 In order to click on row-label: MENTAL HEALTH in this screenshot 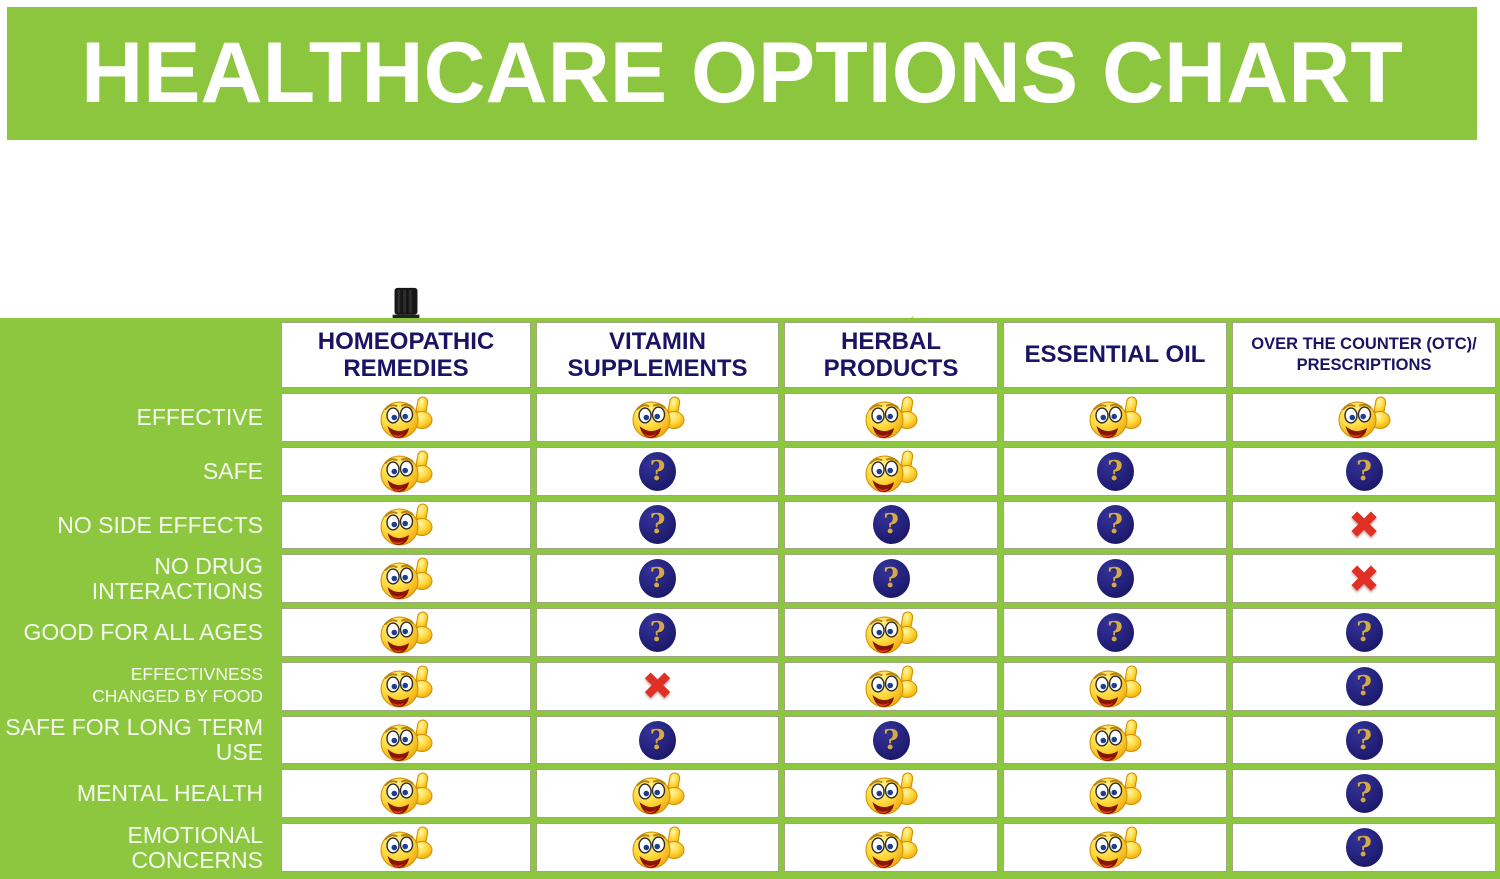, I will do `click(169, 793)`.